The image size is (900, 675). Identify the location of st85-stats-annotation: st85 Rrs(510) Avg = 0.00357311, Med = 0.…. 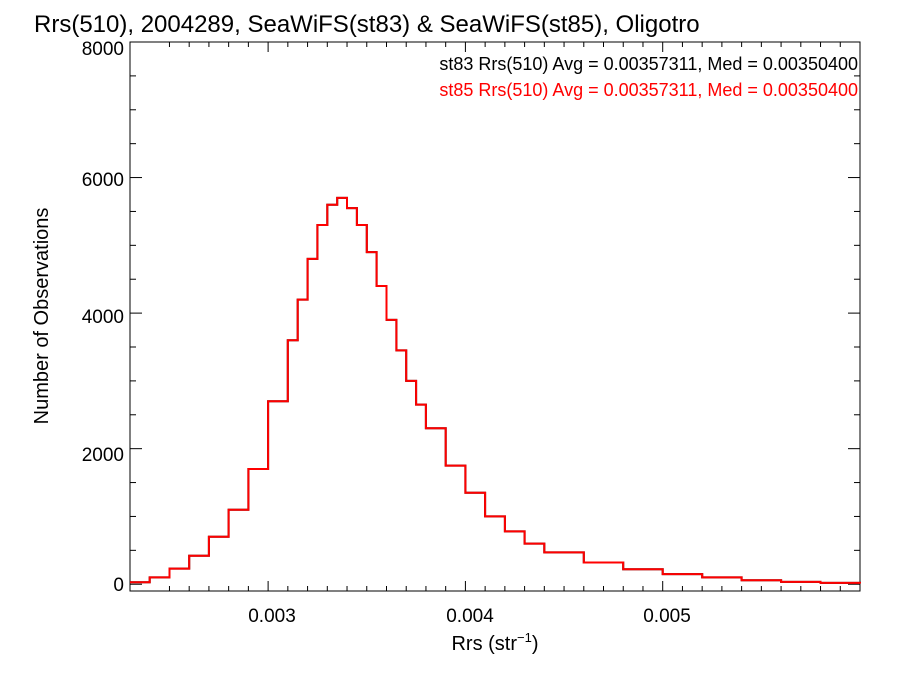
(648, 90).